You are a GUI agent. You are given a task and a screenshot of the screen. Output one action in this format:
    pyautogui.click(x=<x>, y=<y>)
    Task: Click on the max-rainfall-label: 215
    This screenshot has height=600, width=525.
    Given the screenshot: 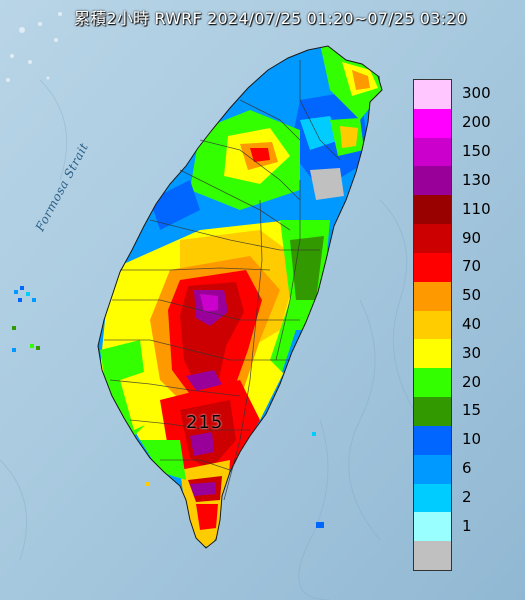 What is the action you would take?
    pyautogui.click(x=205, y=422)
    